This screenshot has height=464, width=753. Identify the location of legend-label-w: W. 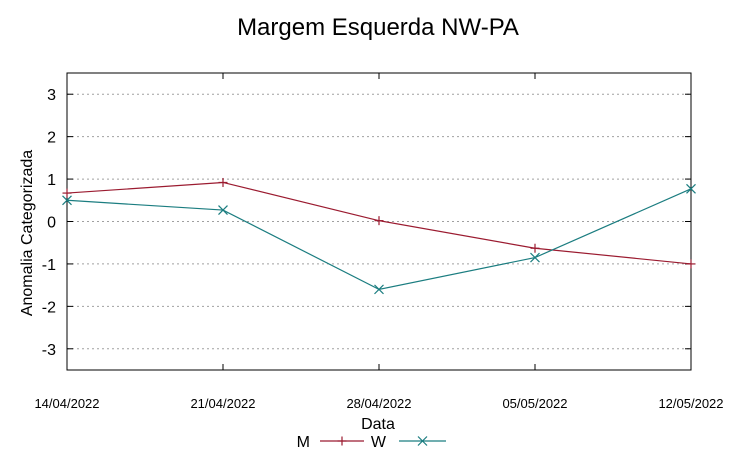
(379, 442).